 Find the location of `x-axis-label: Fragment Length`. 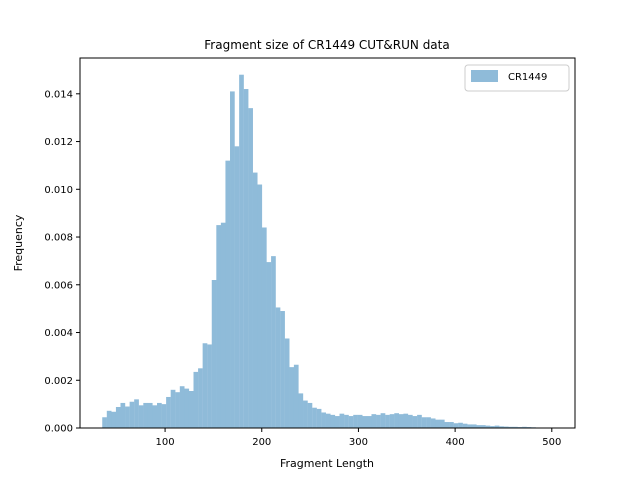

x-axis-label: Fragment Length is located at coordinates (327, 463).